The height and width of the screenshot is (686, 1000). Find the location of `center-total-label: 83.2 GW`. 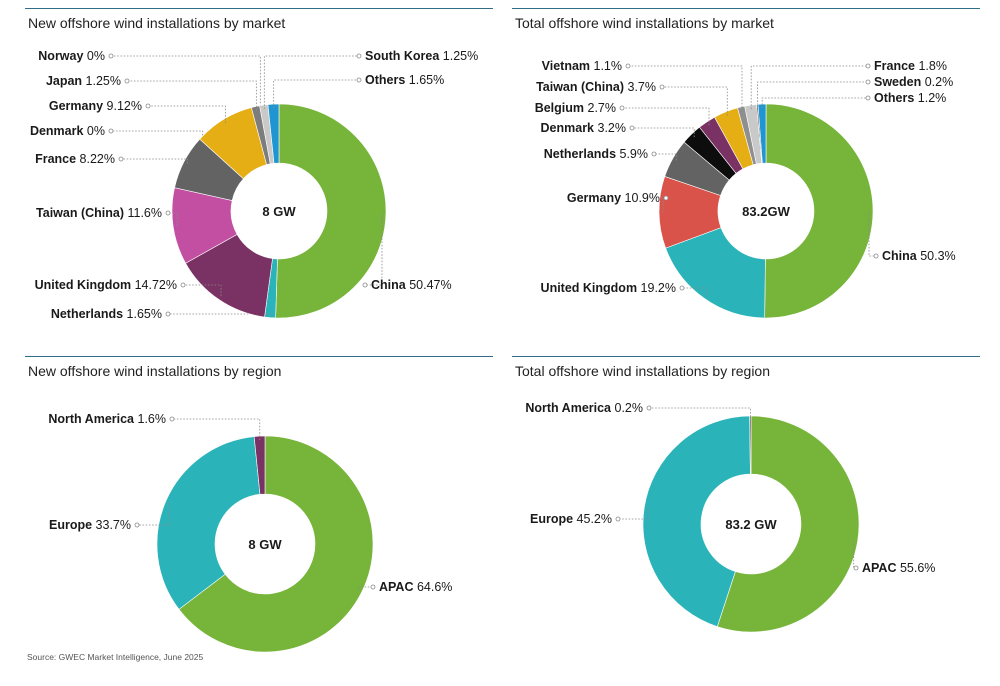

center-total-label: 83.2 GW is located at coordinates (751, 524).